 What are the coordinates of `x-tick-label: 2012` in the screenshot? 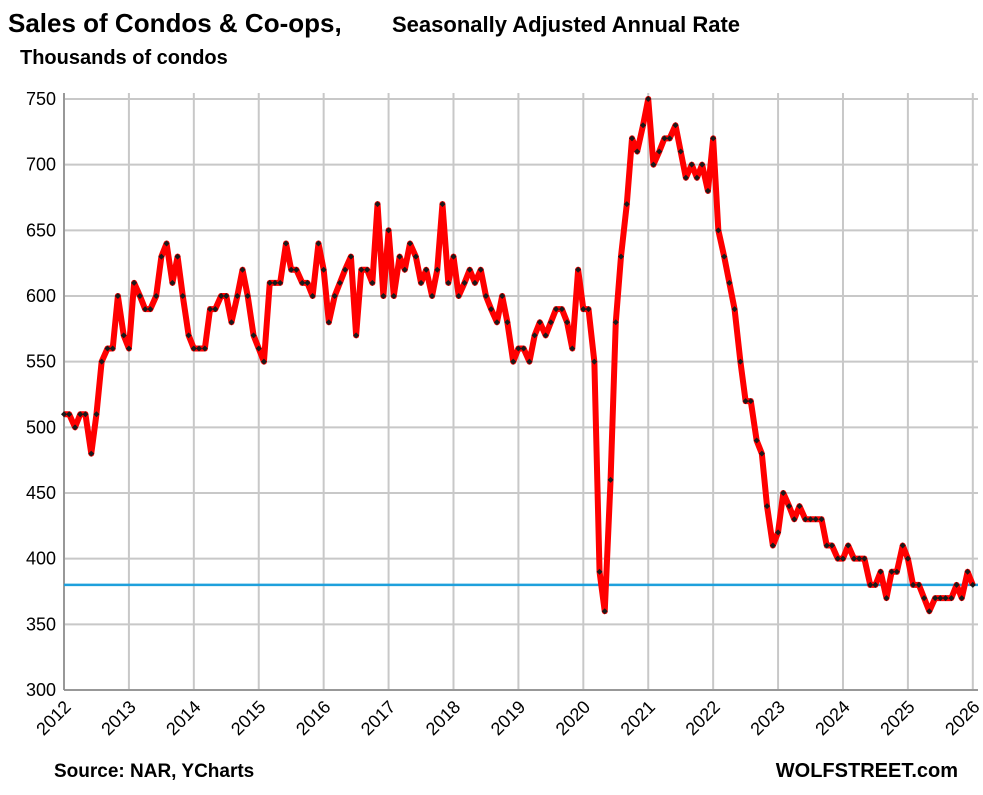 It's located at (53, 718).